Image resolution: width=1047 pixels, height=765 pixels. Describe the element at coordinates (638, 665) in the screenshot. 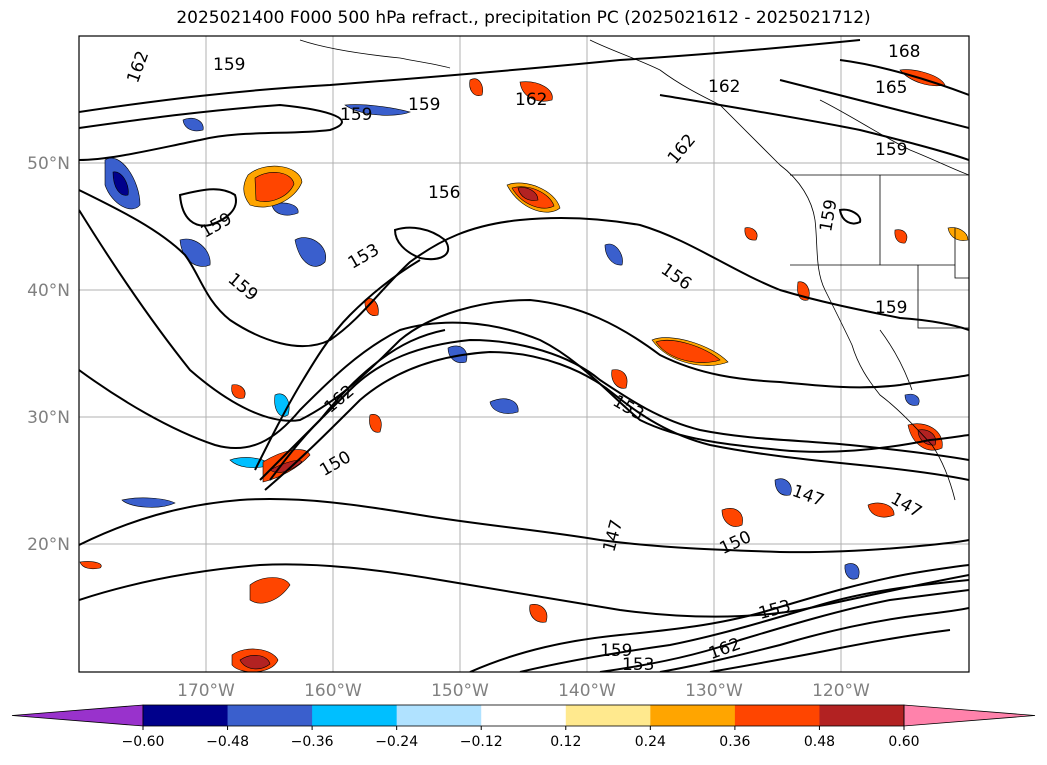

I see `contour-label: 153` at that location.